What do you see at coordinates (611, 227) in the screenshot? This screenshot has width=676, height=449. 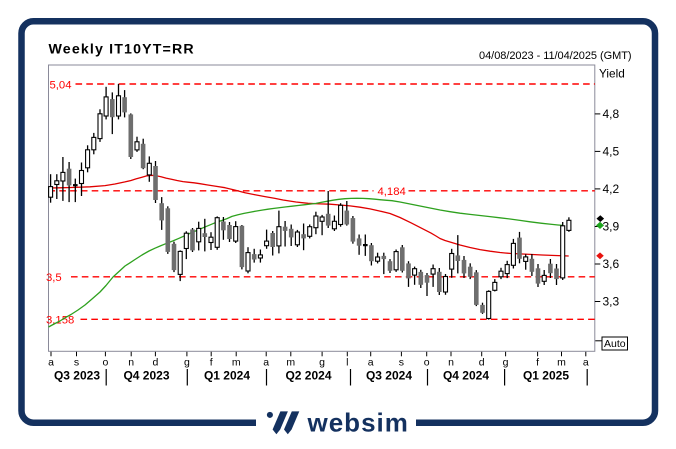 I see `svg-text: 3,9` at bounding box center [611, 227].